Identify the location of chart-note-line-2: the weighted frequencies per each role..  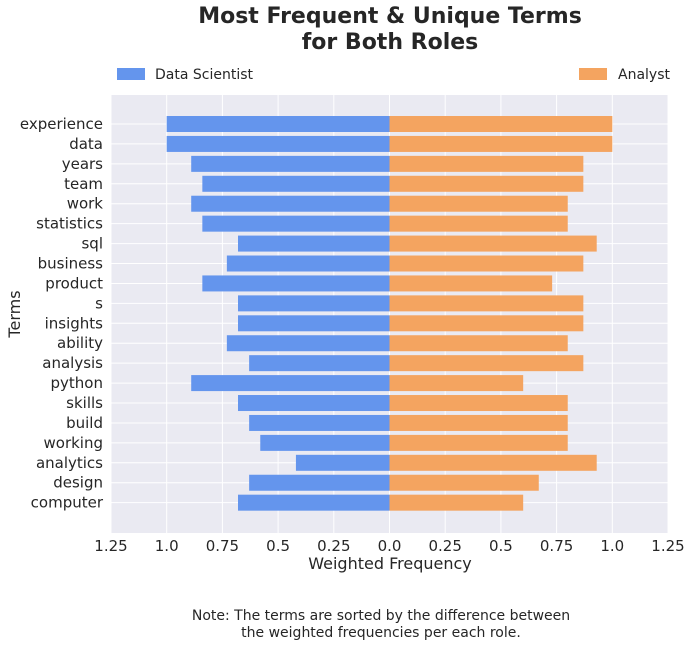
(381, 633).